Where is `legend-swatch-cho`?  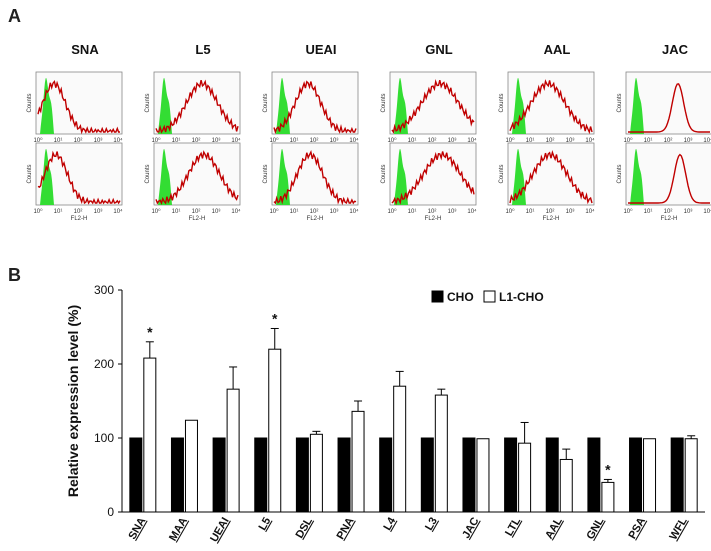
legend-swatch-cho is located at coordinates (437, 296).